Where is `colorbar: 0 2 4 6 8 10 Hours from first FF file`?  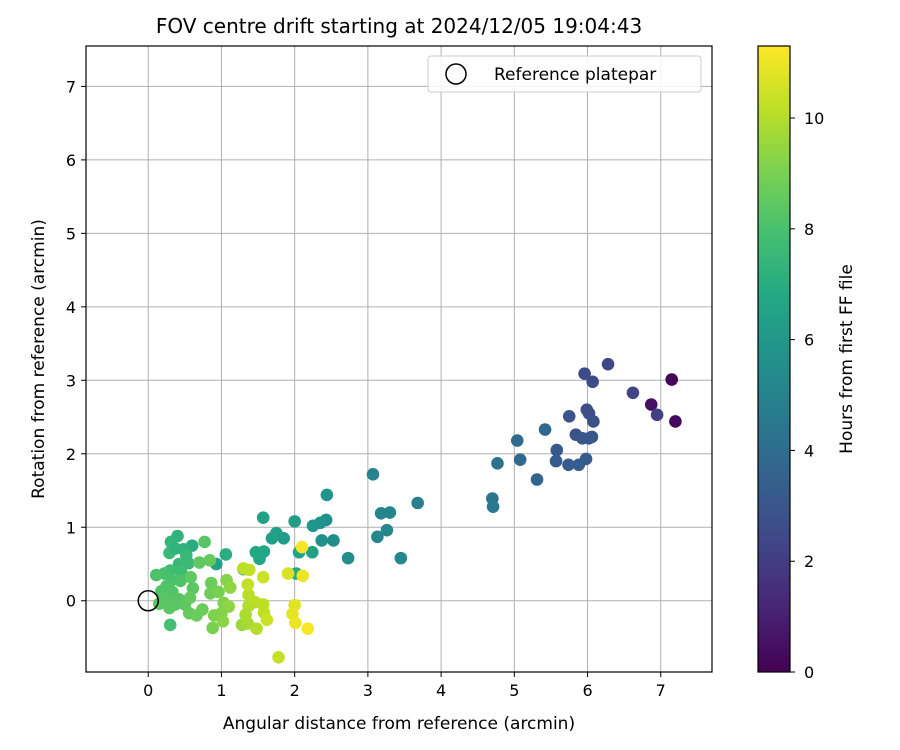 colorbar: 0 2 4 6 8 10 Hours from first FF file is located at coordinates (807, 363).